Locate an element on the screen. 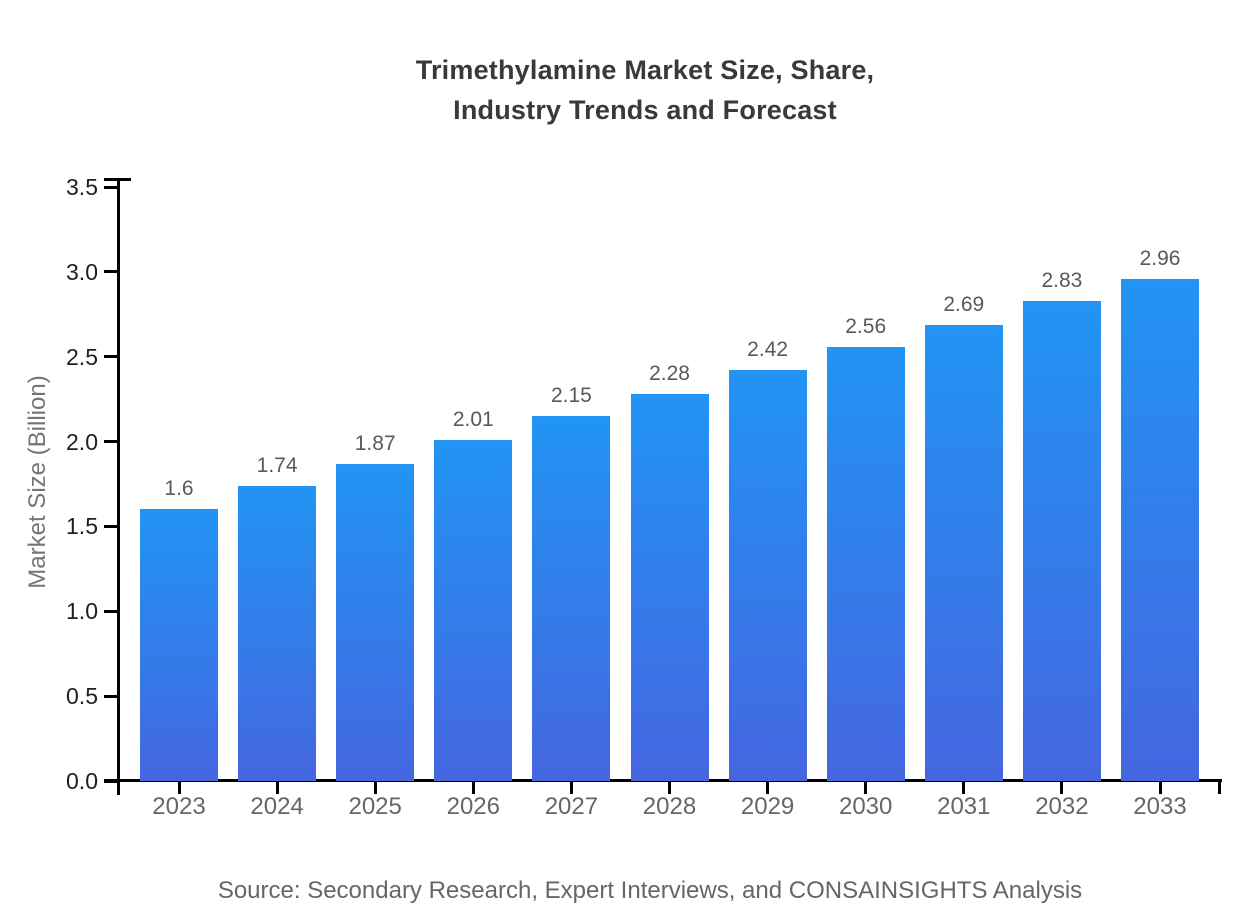 This screenshot has width=1260, height=920. x-tick-label: 2031 is located at coordinates (964, 806).